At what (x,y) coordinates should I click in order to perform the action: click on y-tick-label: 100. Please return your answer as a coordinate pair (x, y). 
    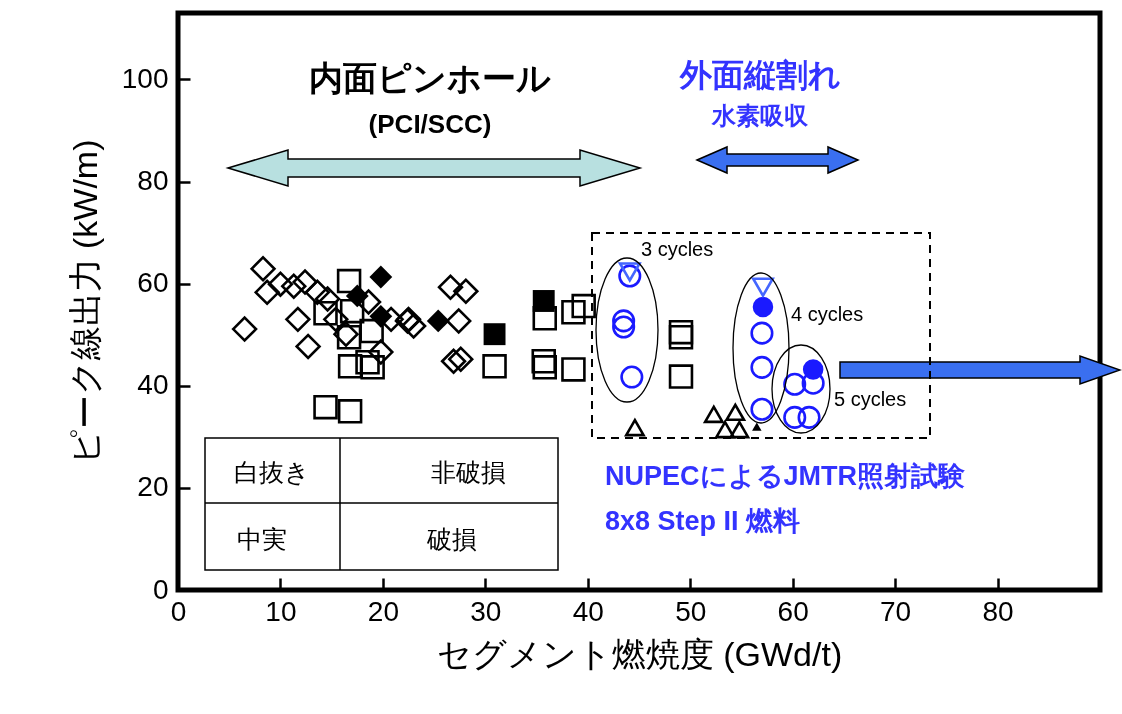
    Looking at the image, I should click on (145, 78).